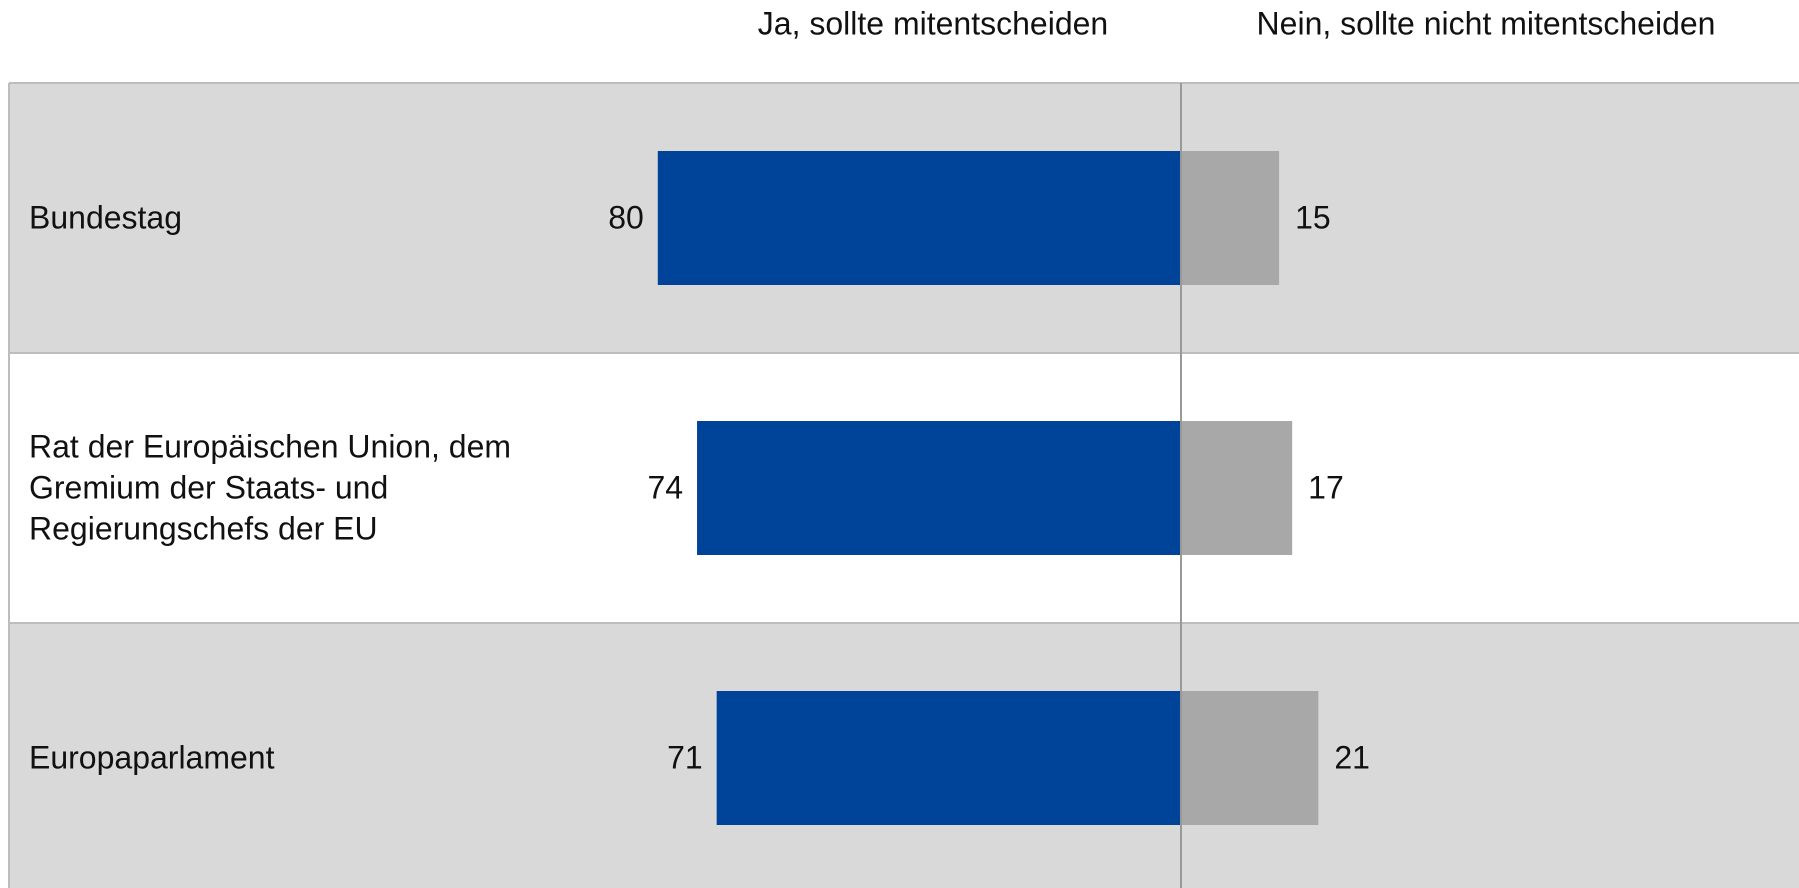  I want to click on value-label: 74, so click(665, 487).